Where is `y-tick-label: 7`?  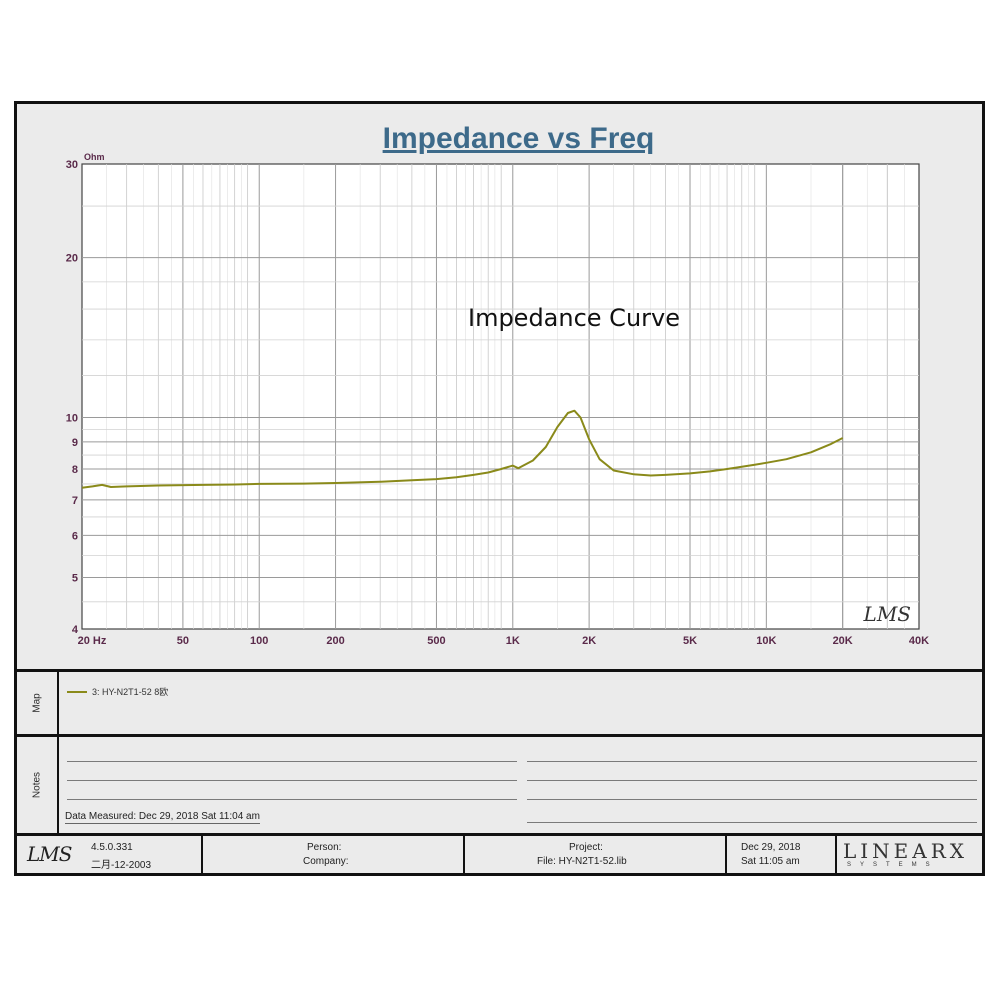
y-tick-label: 7 is located at coordinates (75, 501).